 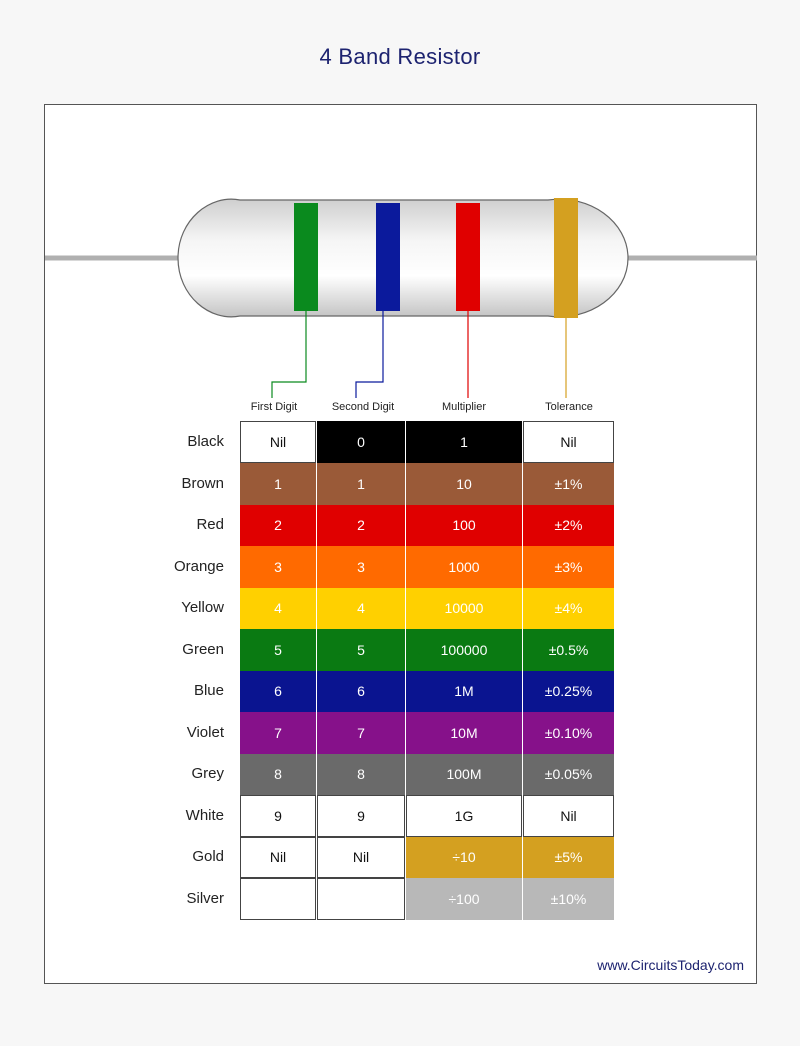 What do you see at coordinates (202, 608) in the screenshot?
I see `row-label-yellow: Yellow` at bounding box center [202, 608].